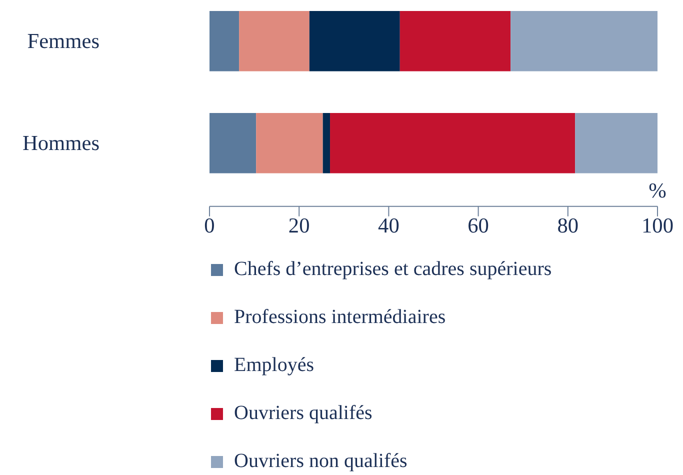 This screenshot has width=683, height=475. I want to click on legend-label: Professions intermédiaires, so click(340, 317).